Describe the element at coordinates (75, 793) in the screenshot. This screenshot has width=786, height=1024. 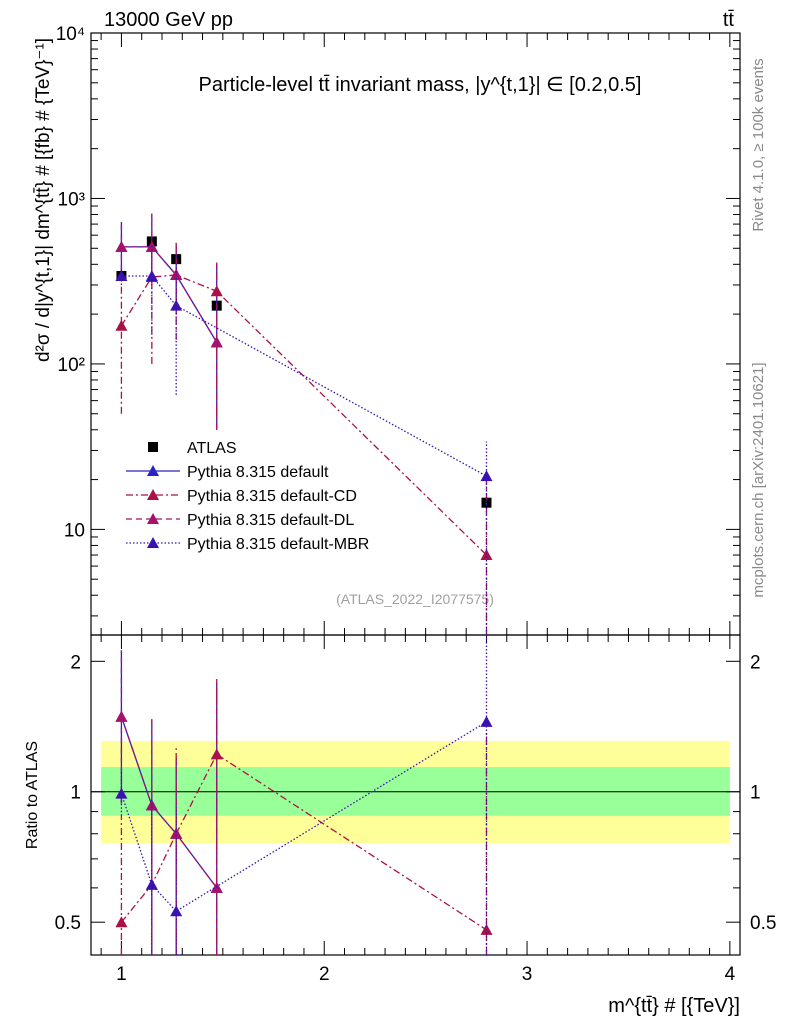
I see `ratio-tick-label-left: 1` at that location.